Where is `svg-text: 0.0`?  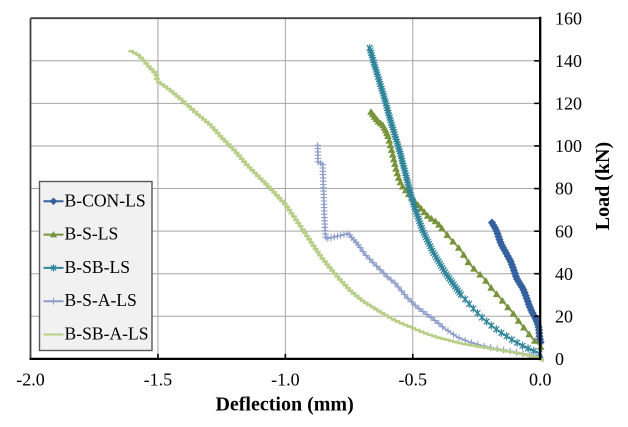 svg-text: 0.0 is located at coordinates (540, 380).